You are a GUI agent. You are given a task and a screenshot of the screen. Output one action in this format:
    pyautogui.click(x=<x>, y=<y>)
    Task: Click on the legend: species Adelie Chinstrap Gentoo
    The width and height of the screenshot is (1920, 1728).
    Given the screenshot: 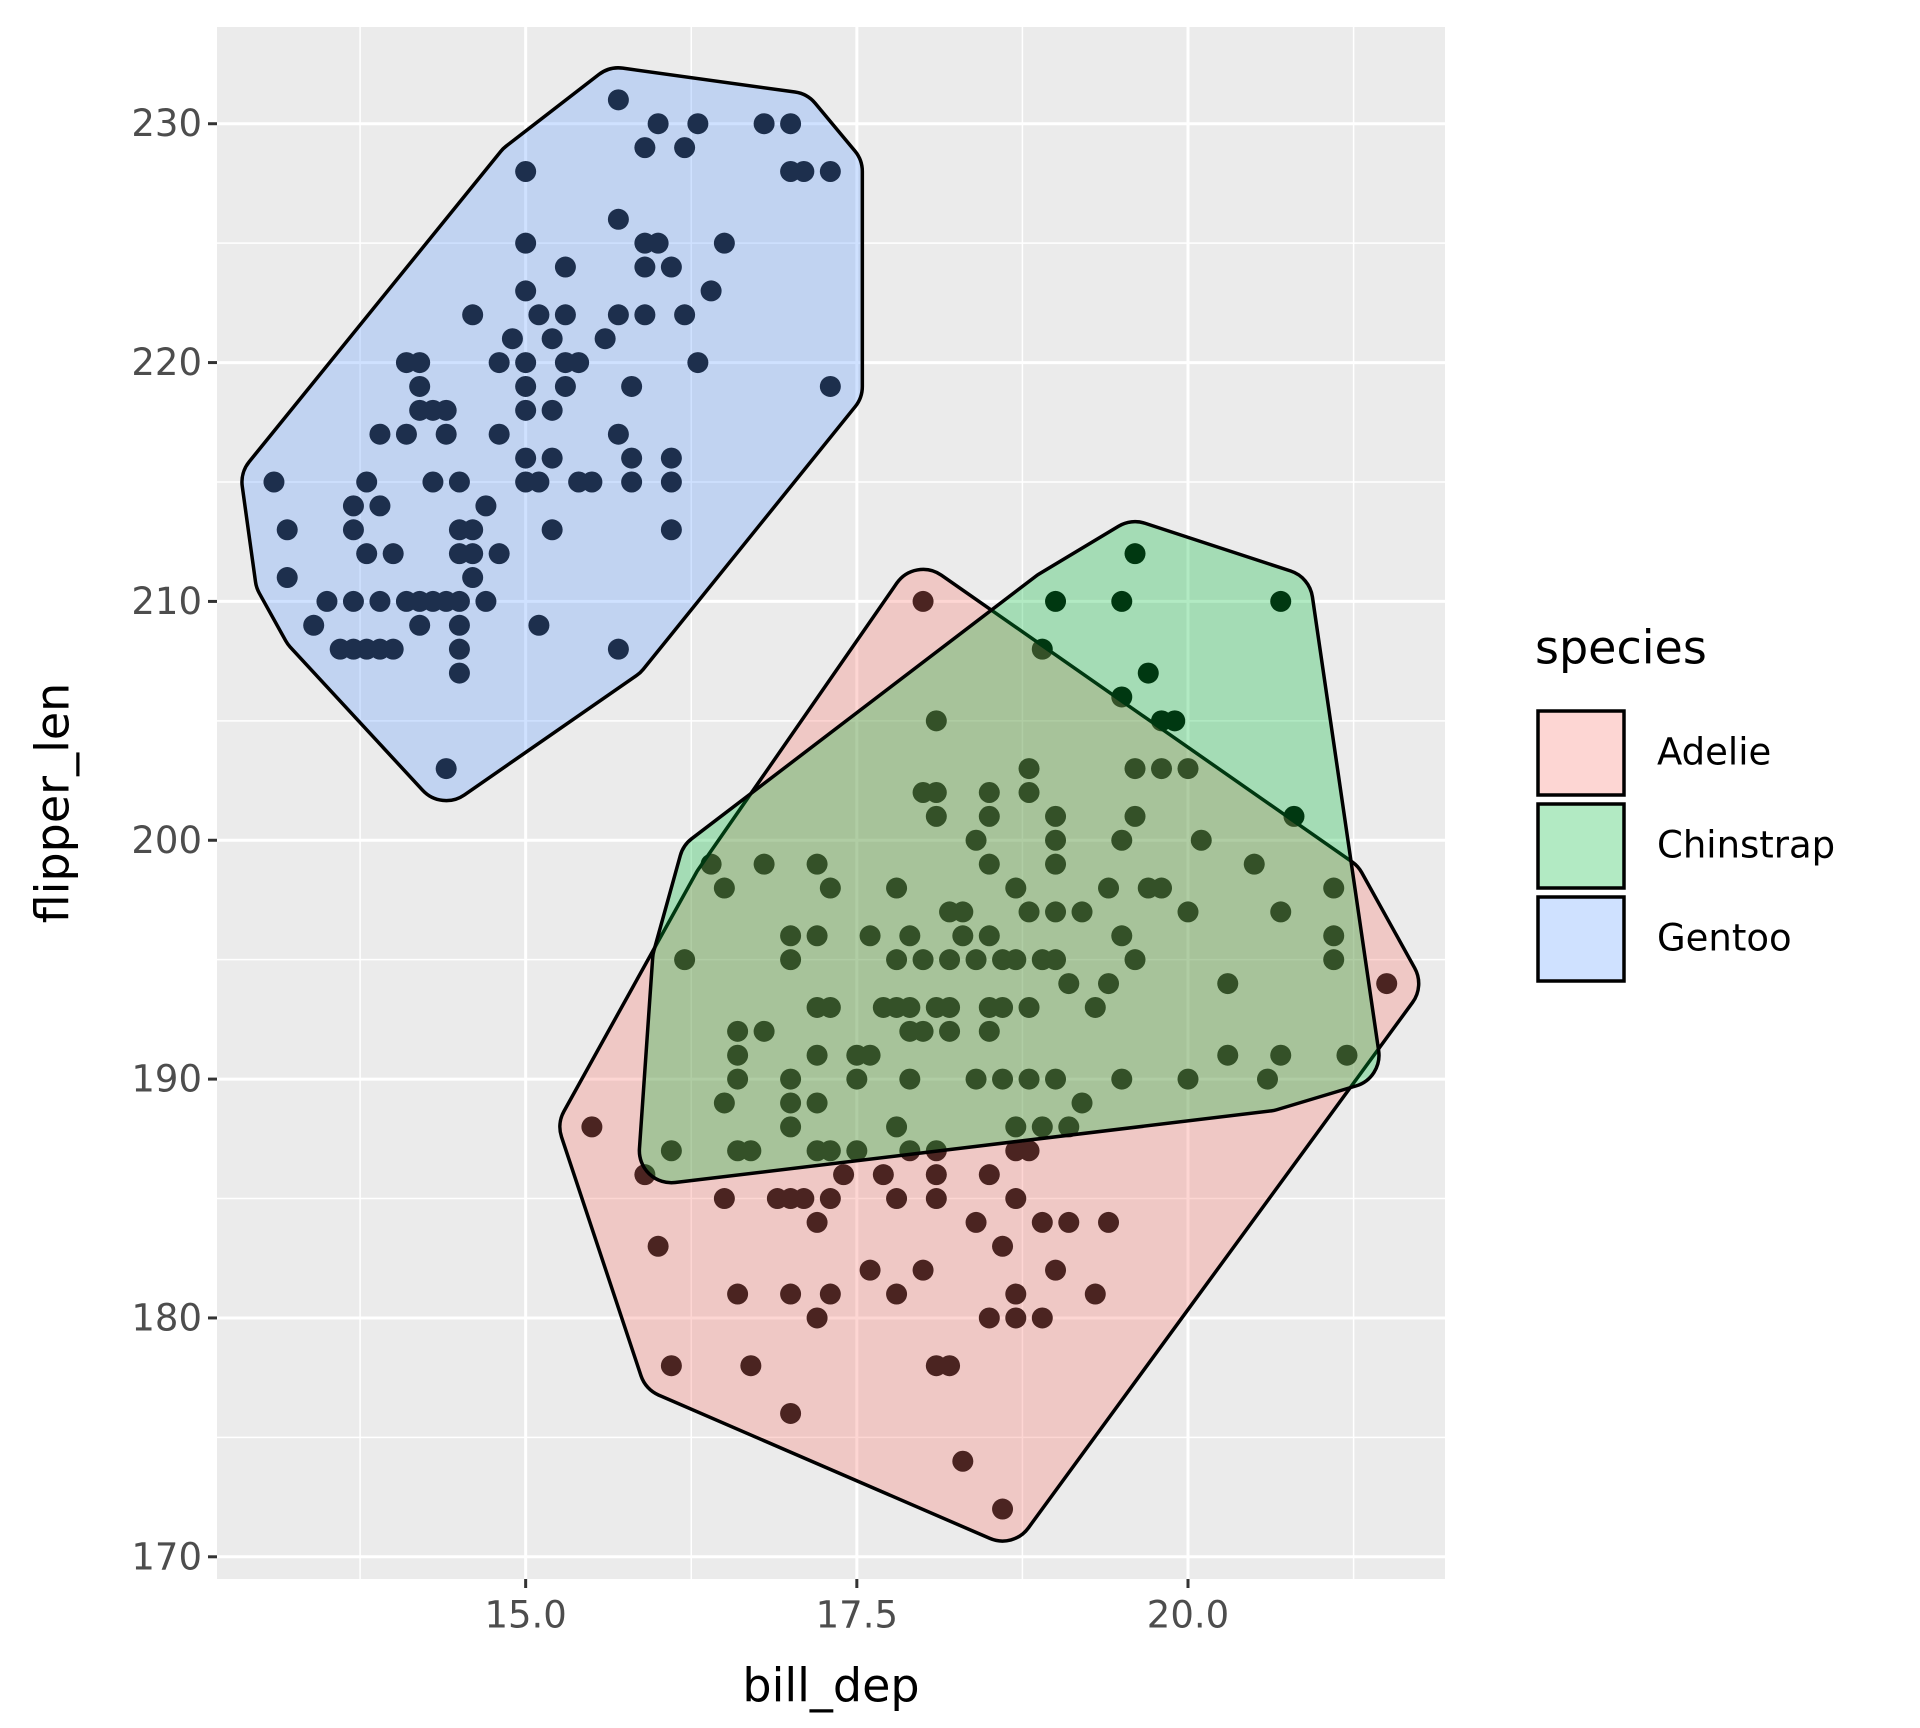 What is the action you would take?
    pyautogui.click(x=1685, y=802)
    